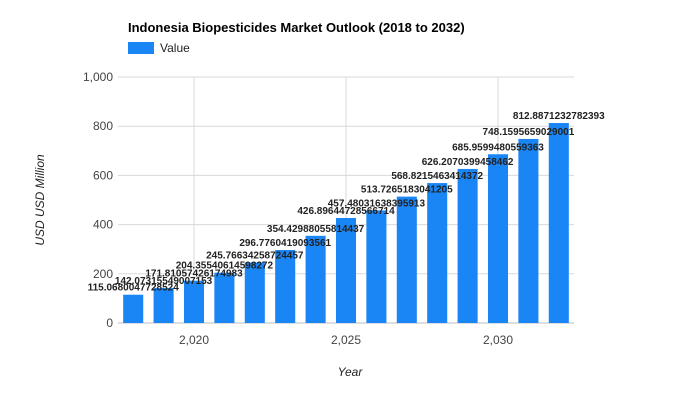 Image resolution: width=700 pixels, height=400 pixels. Describe the element at coordinates (141, 48) in the screenshot. I see `legend-swatch` at that location.